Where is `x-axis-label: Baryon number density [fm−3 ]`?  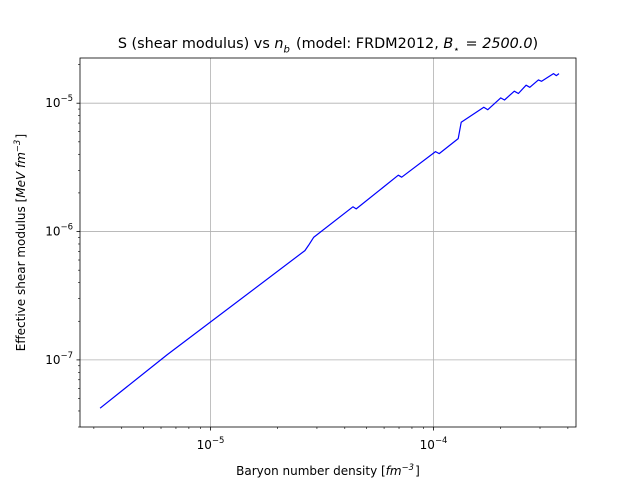 x-axis-label: Baryon number density [fm−3 ] is located at coordinates (328, 470).